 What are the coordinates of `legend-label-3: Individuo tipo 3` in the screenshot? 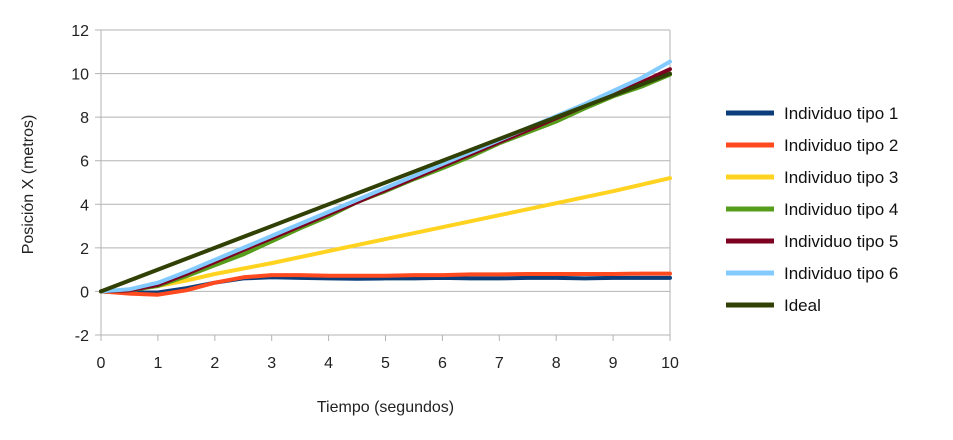 It's located at (841, 177).